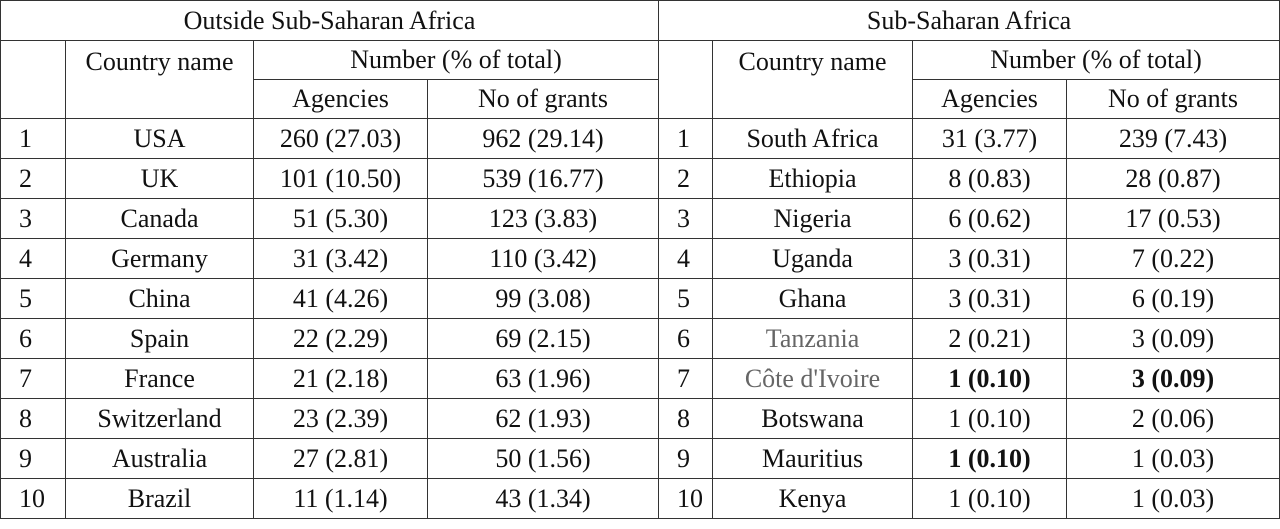  I want to click on country-cell: Uganda, so click(813, 258).